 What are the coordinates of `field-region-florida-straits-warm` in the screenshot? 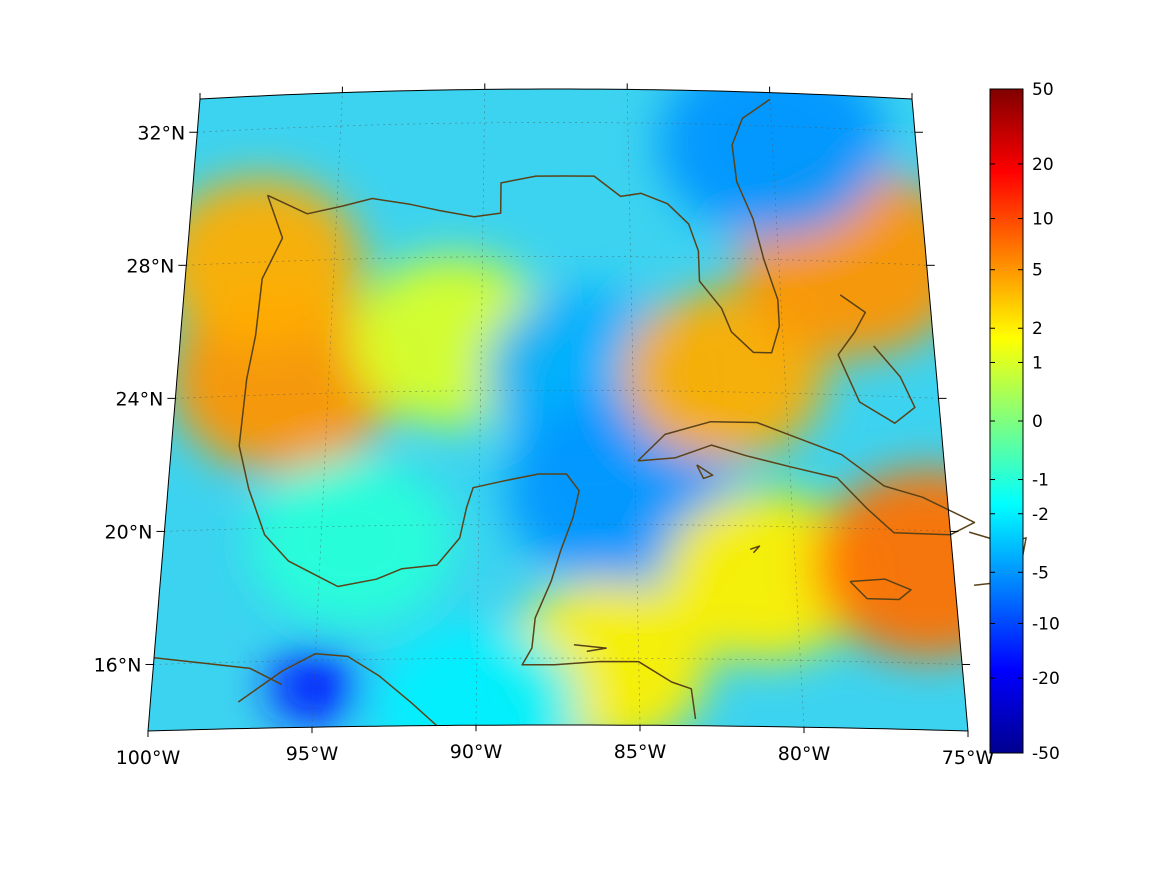 It's located at (724, 375).